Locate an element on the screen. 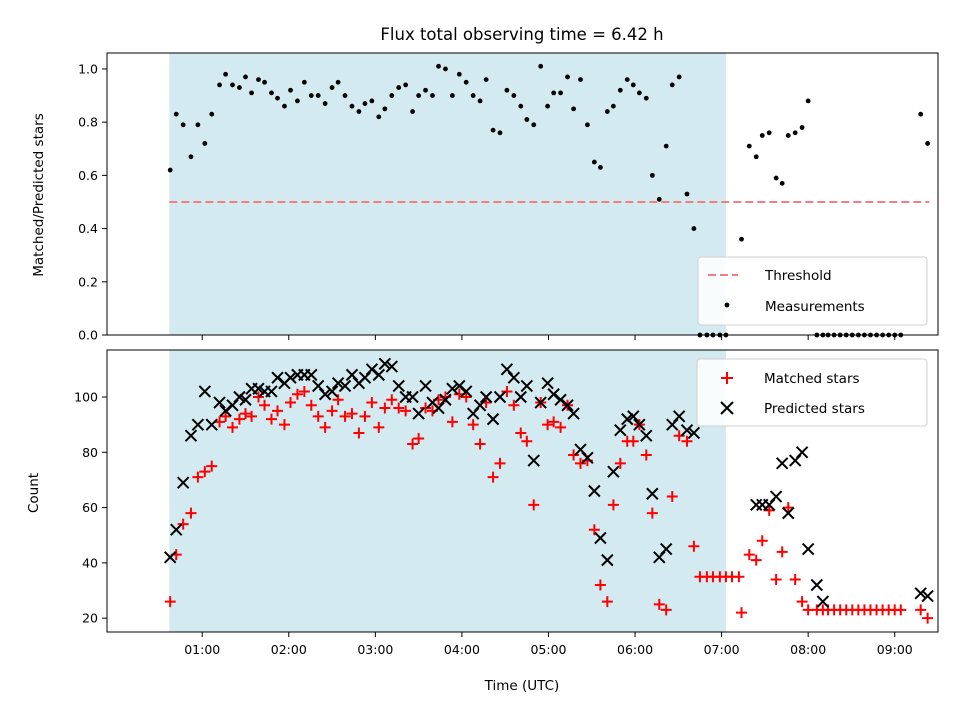  y-tick-label: 0.6 is located at coordinates (88, 175).